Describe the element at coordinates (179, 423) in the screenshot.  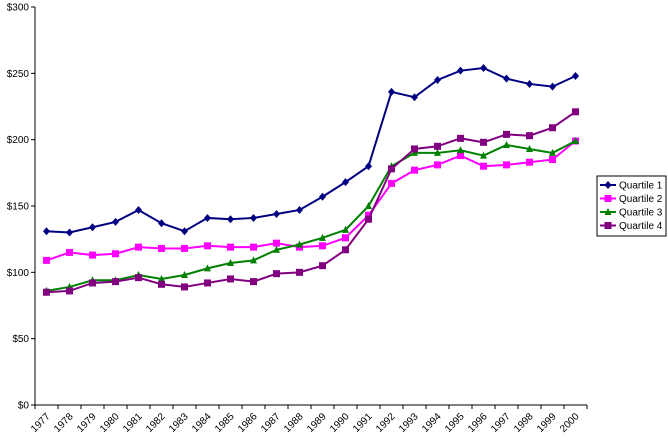
I see `x-tick-label: 1983` at that location.